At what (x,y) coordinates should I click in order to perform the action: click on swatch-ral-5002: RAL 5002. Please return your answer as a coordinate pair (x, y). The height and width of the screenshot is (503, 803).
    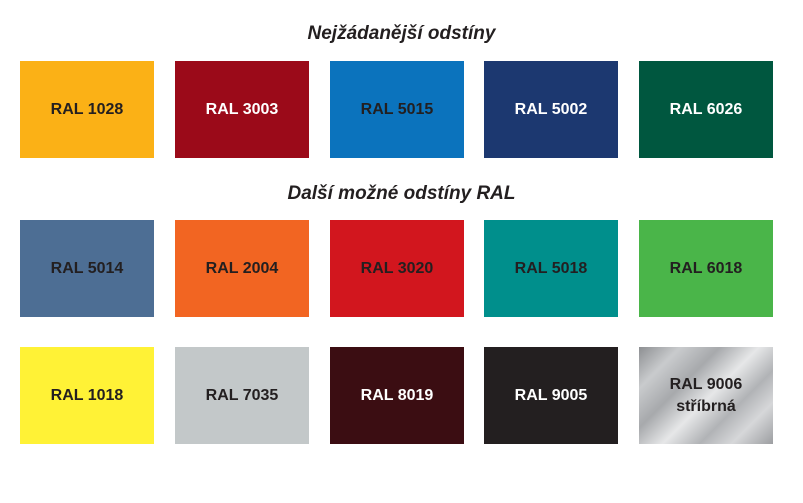
    Looking at the image, I should click on (551, 109).